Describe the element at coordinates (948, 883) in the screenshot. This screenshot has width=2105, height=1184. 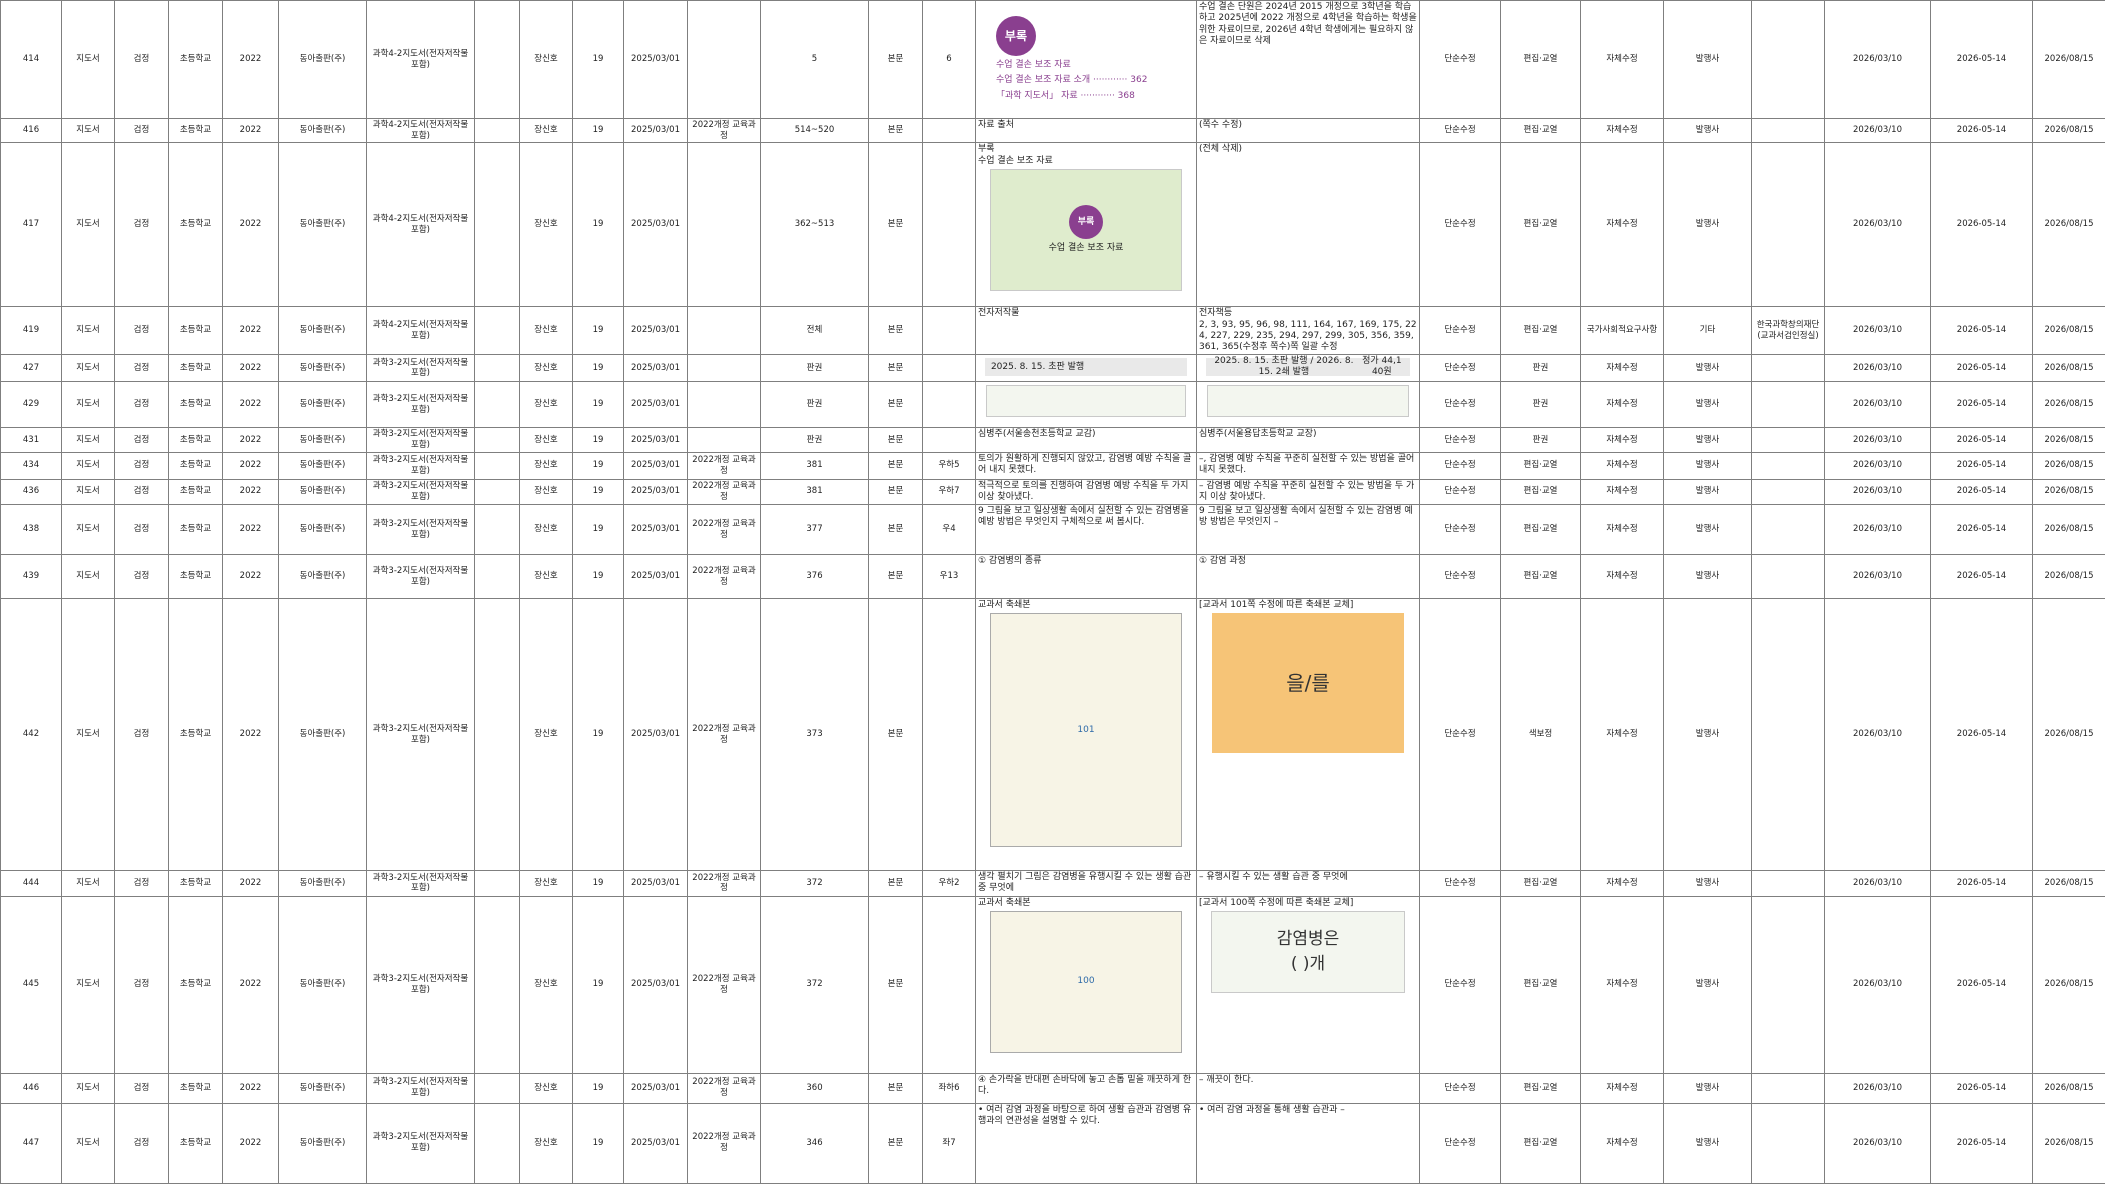
I see `cell-text: 우하2` at that location.